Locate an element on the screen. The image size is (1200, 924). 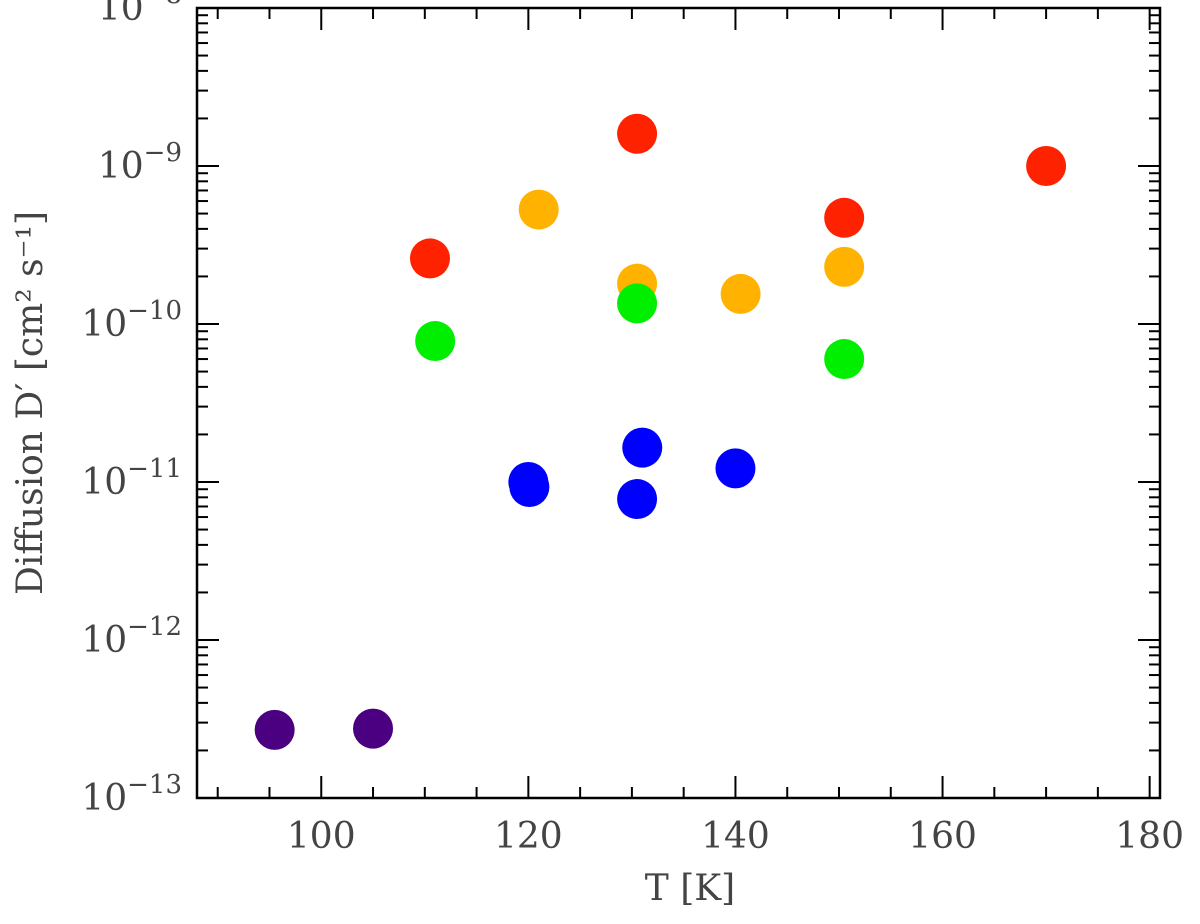
x-axis-title: T [K] is located at coordinates (690, 888).